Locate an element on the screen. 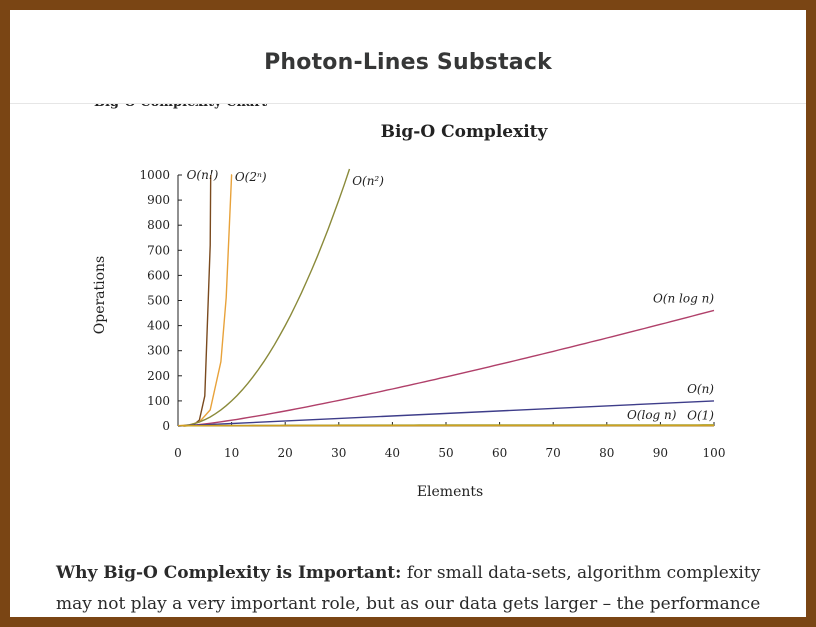  x-tick-label: 80 is located at coordinates (606, 453).